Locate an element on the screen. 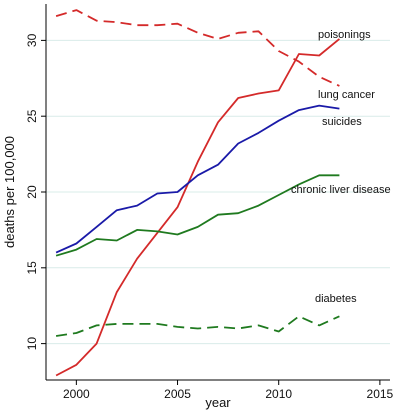 The height and width of the screenshot is (413, 400). x-tick-label: 2010 is located at coordinates (278, 394).